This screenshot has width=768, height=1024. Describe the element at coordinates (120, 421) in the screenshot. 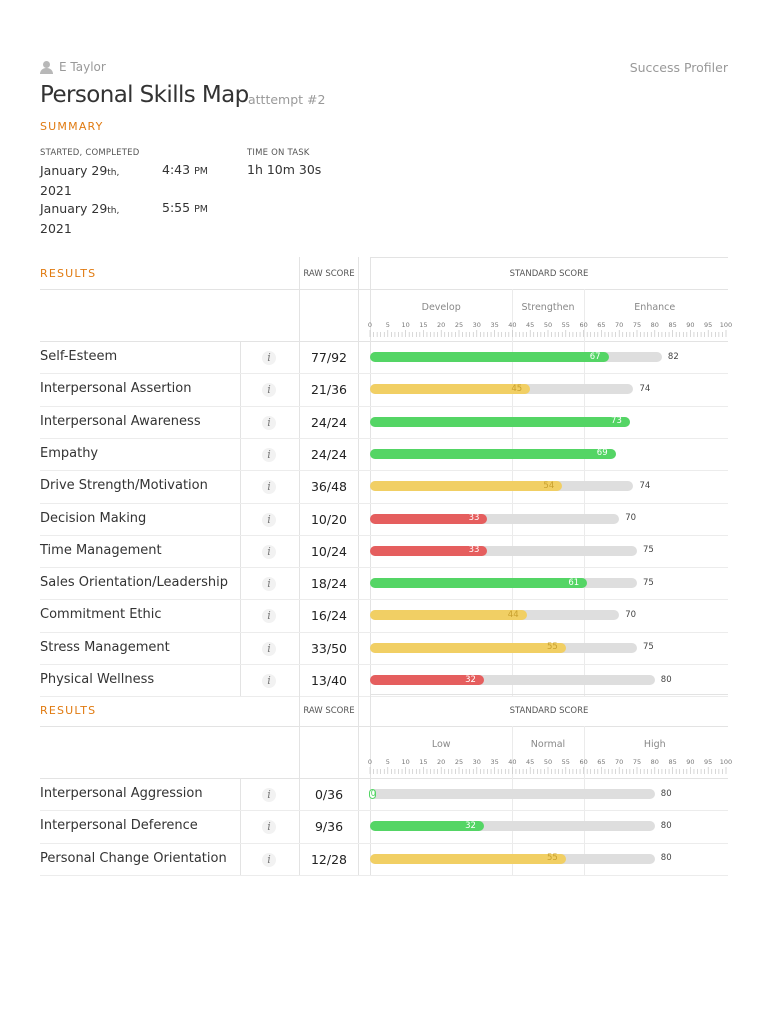

I see `skill-name: Interpersonal Awareness` at that location.